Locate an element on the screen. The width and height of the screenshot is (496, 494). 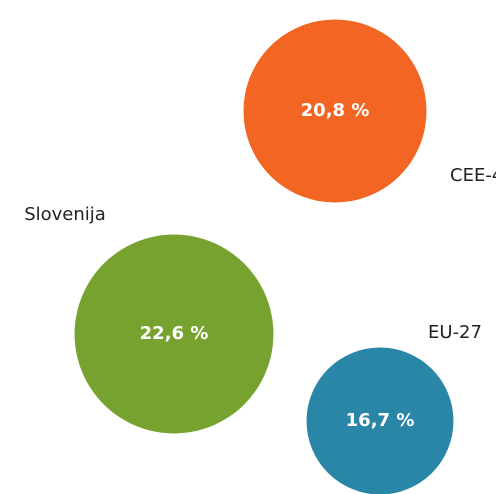
category-label: EU-27 is located at coordinates (455, 332).